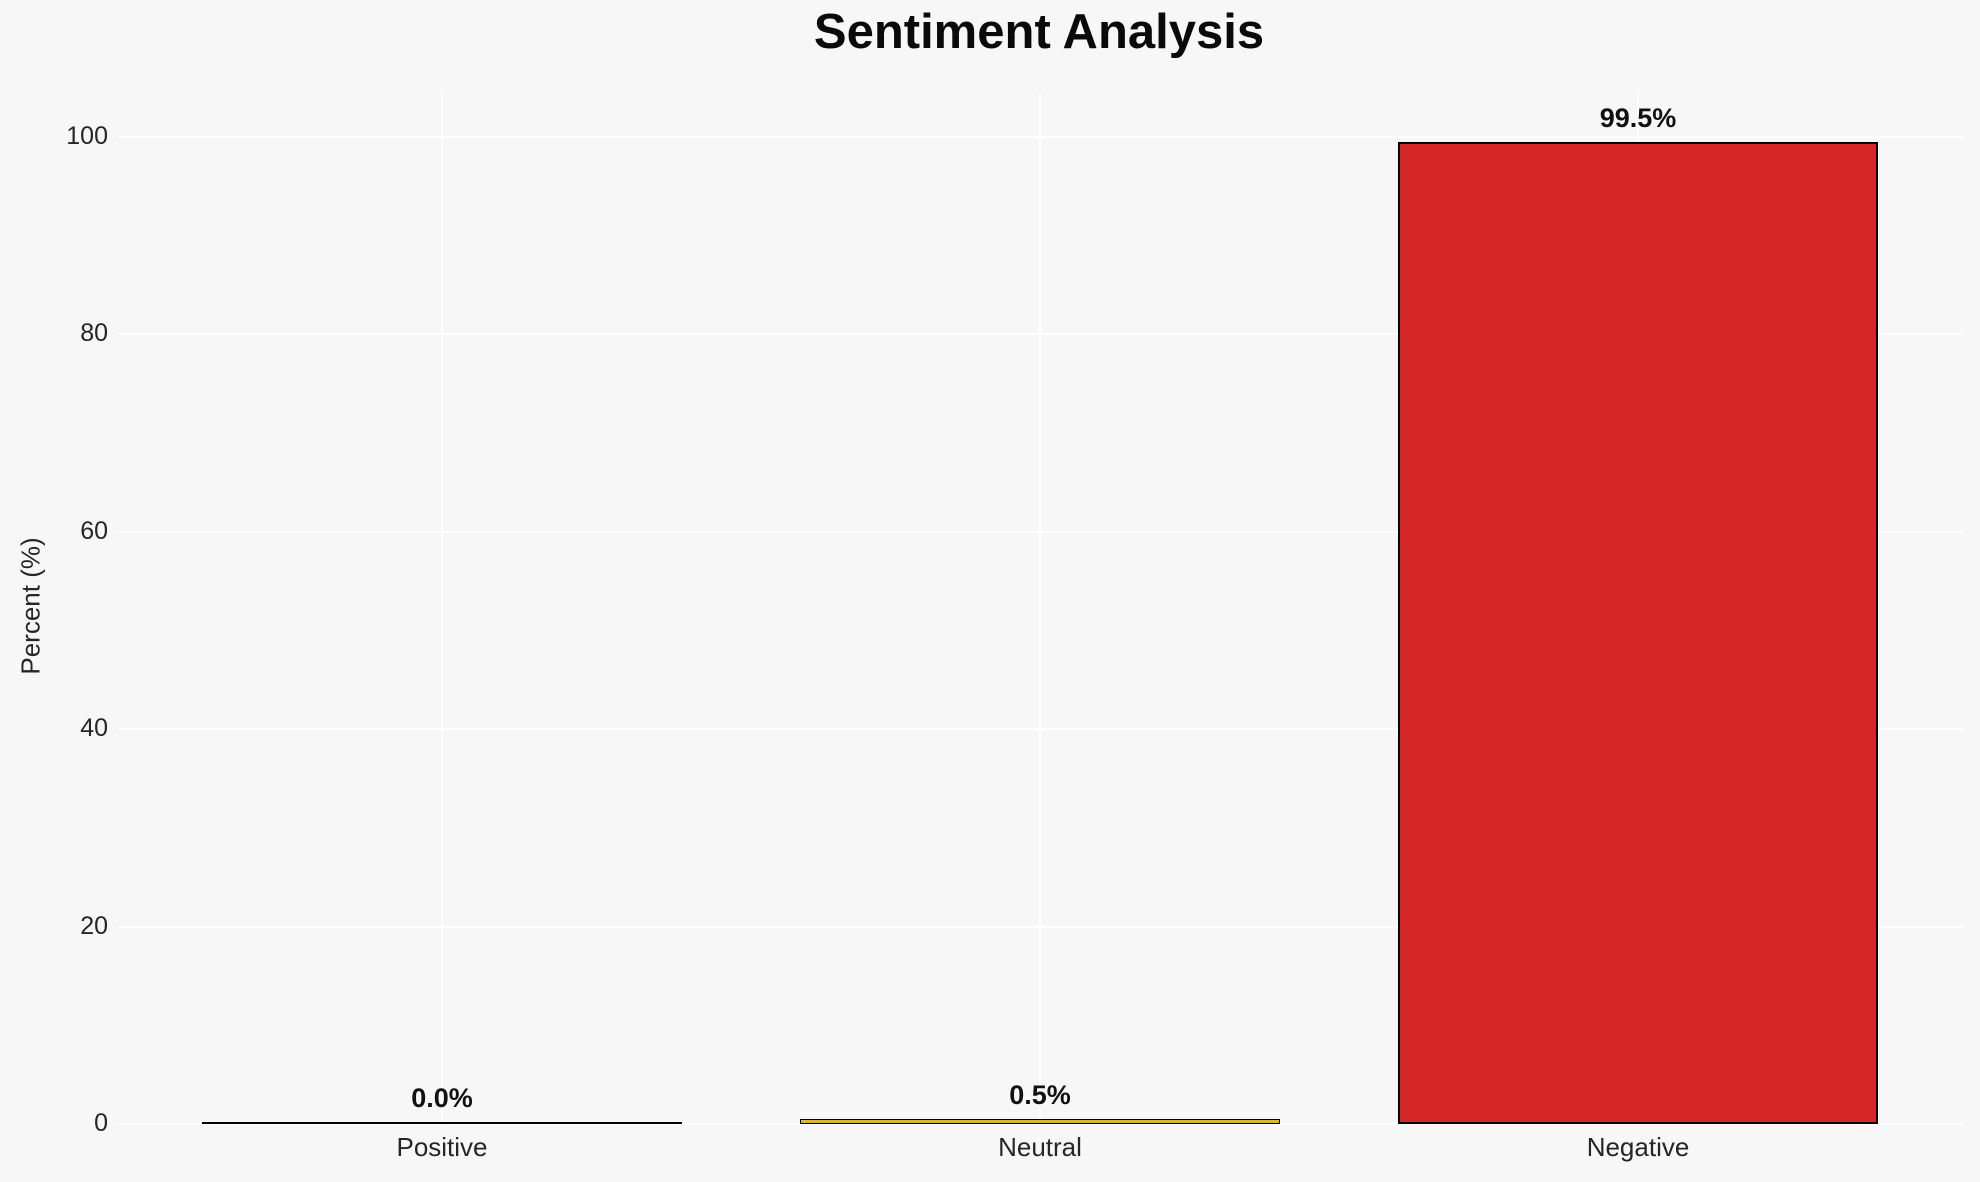 This screenshot has height=1182, width=1980. What do you see at coordinates (94, 925) in the screenshot?
I see `y-tick-label-20: 20` at bounding box center [94, 925].